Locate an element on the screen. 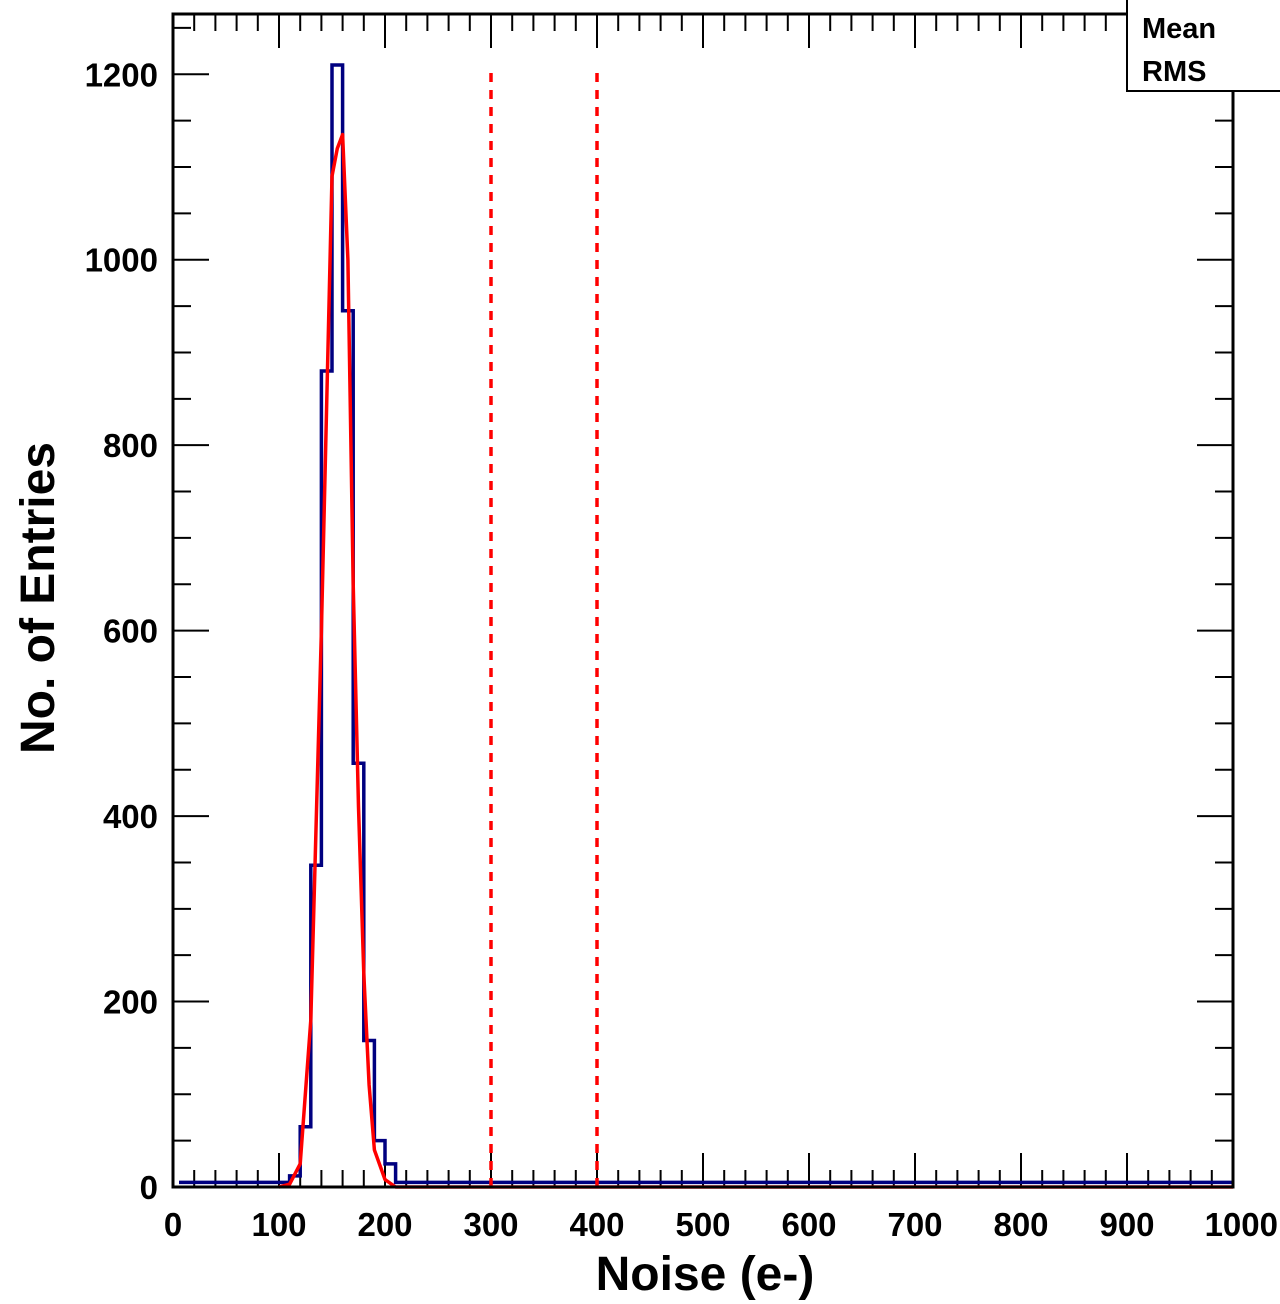 The image size is (1280, 1304). x-tick-label: 400 is located at coordinates (596, 1224).